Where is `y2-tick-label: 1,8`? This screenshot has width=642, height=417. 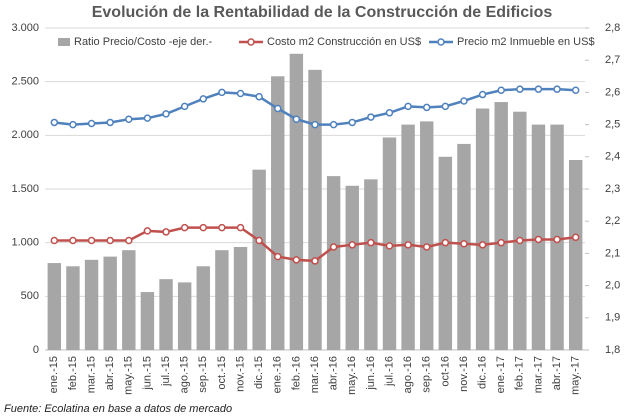 y2-tick-label: 1,8 is located at coordinates (612, 350).